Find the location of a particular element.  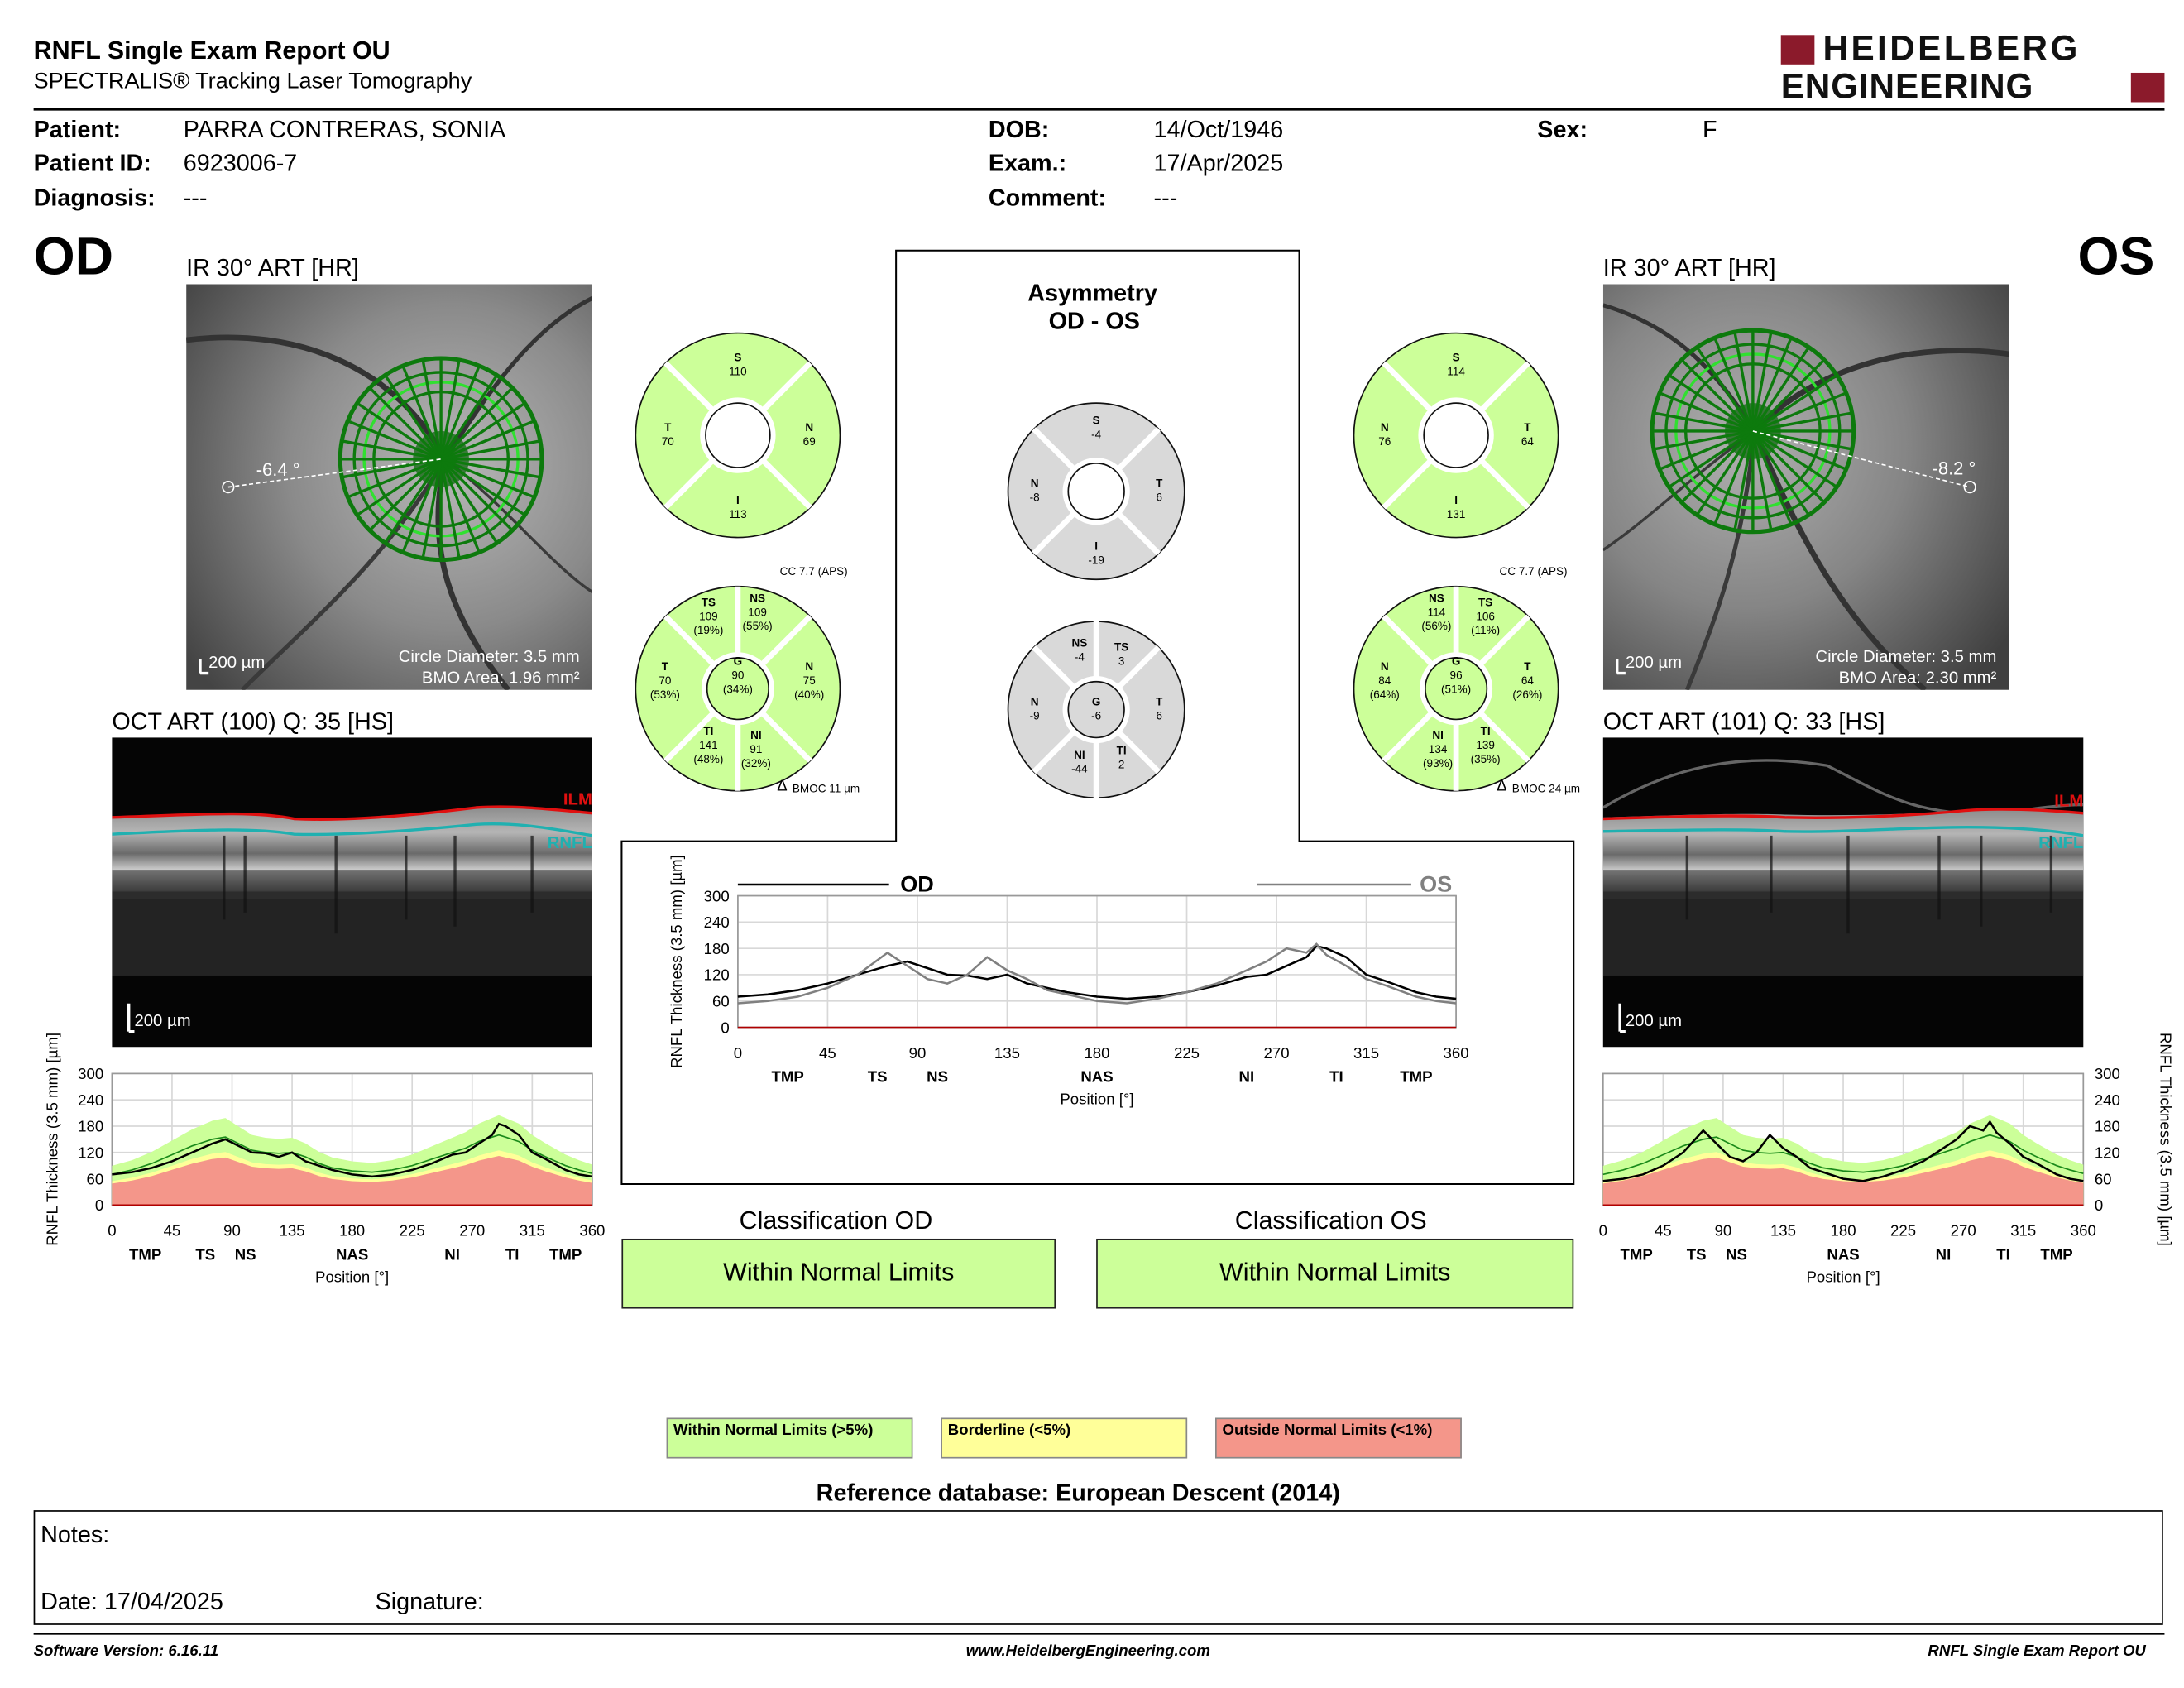

asym-quad-t-value: 6 is located at coordinates (1160, 498).